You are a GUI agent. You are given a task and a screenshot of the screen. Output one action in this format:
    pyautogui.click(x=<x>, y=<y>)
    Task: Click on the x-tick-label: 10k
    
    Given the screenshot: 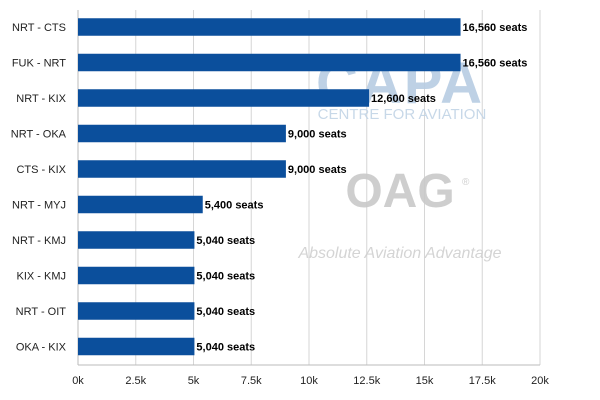 What is the action you would take?
    pyautogui.click(x=309, y=381)
    